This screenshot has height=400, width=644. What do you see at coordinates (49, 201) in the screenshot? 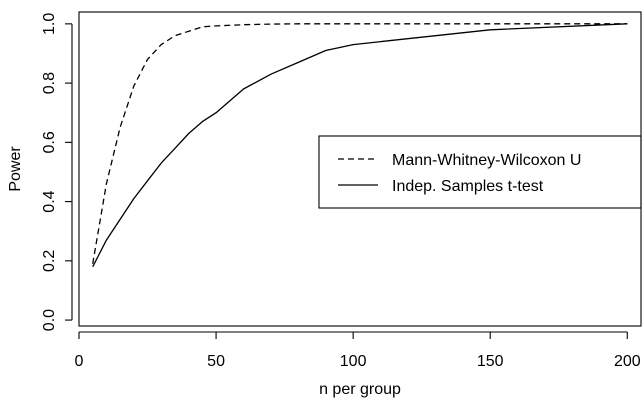
I see `y-tick-label: 0.4` at bounding box center [49, 201].